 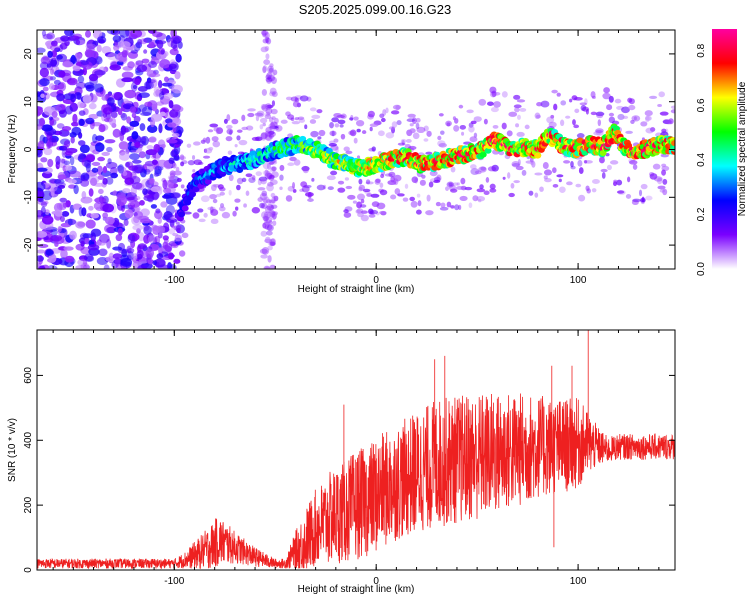 I want to click on y-tick-label: 0, so click(x=28, y=149).